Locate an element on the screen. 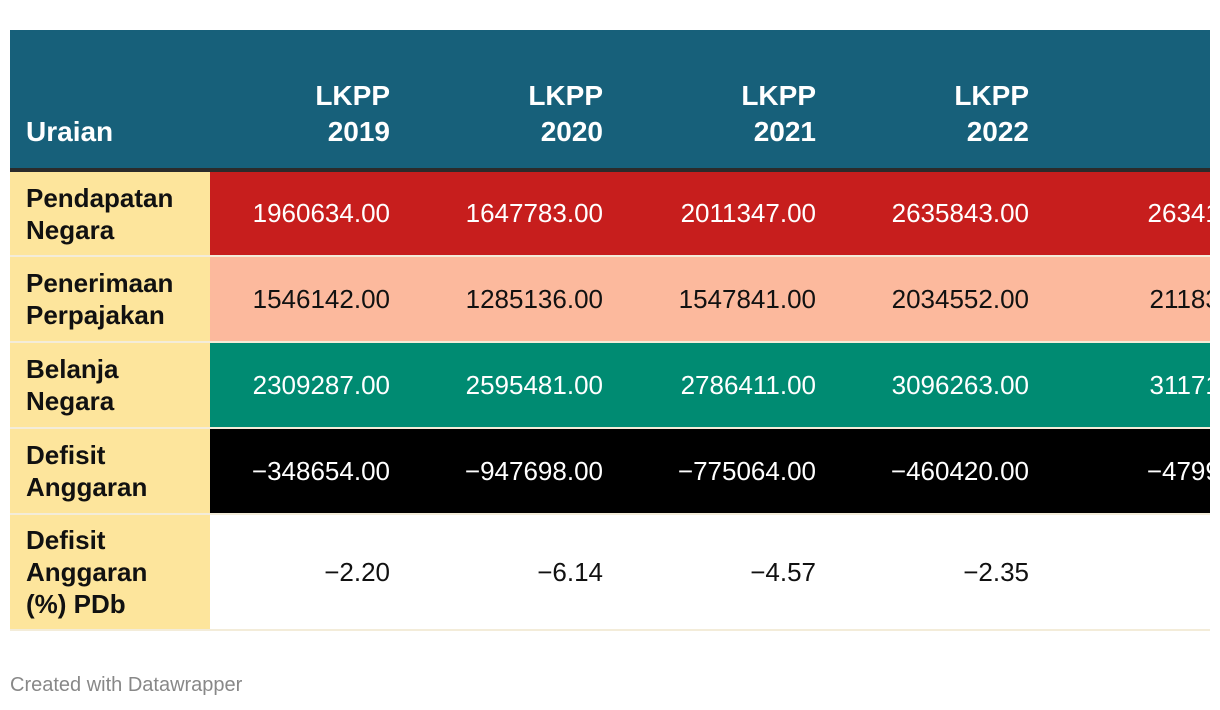 This screenshot has height=710, width=1220. cell: 2635843.00 is located at coordinates (942, 213).